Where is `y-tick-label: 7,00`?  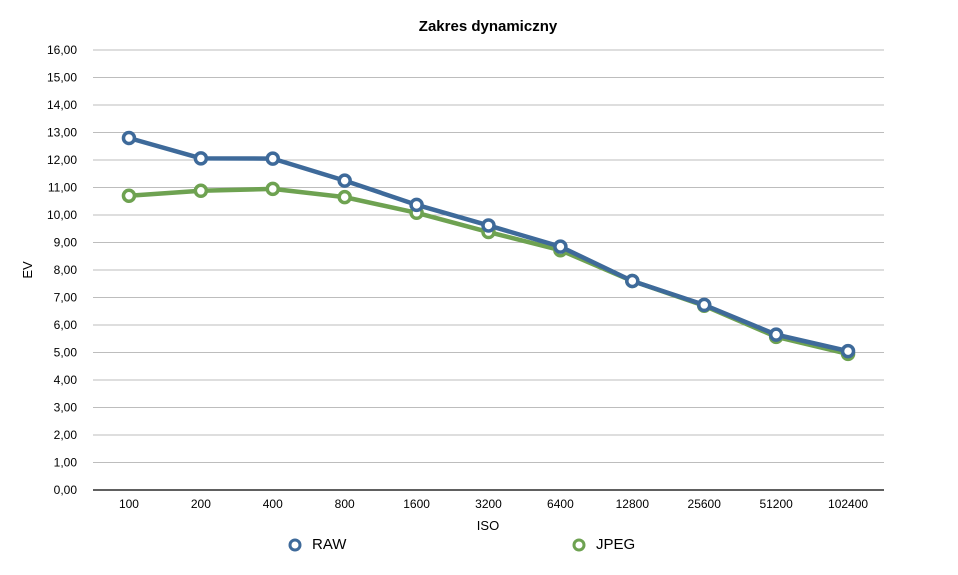 y-tick-label: 7,00 is located at coordinates (66, 298).